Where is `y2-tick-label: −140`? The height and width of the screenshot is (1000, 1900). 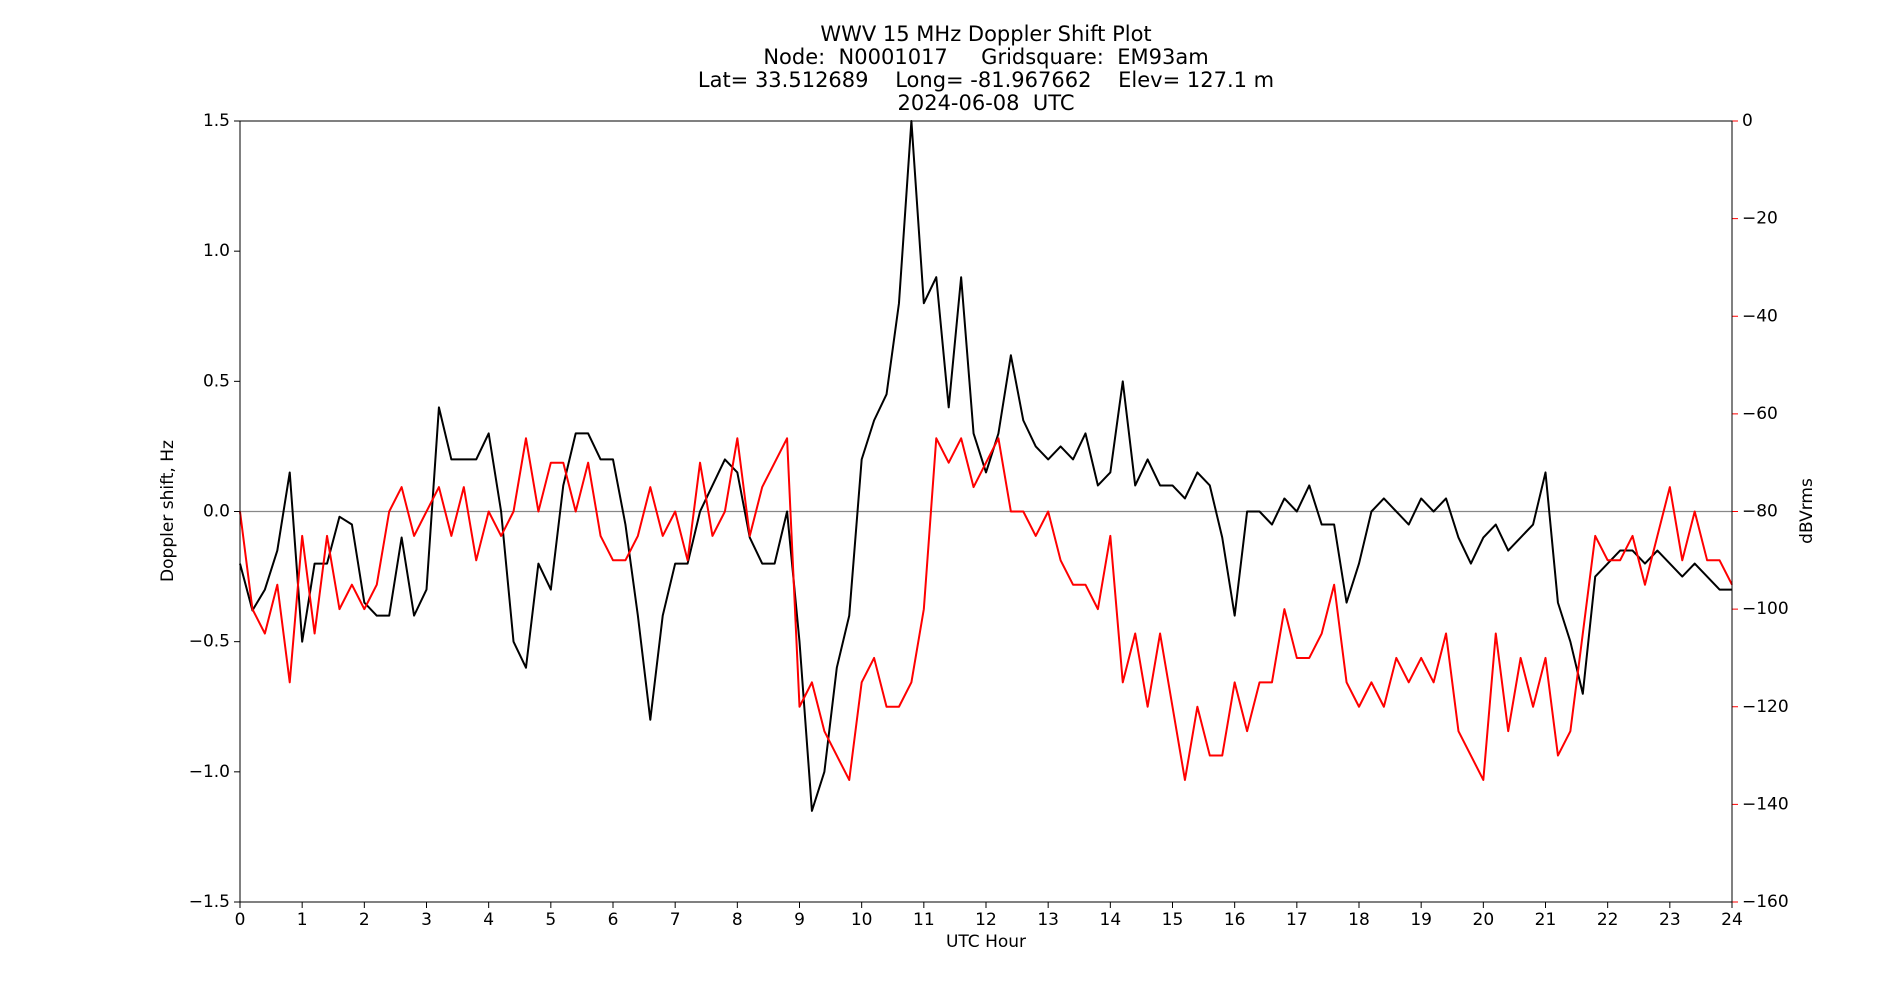 y2-tick-label: −140 is located at coordinates (1765, 804).